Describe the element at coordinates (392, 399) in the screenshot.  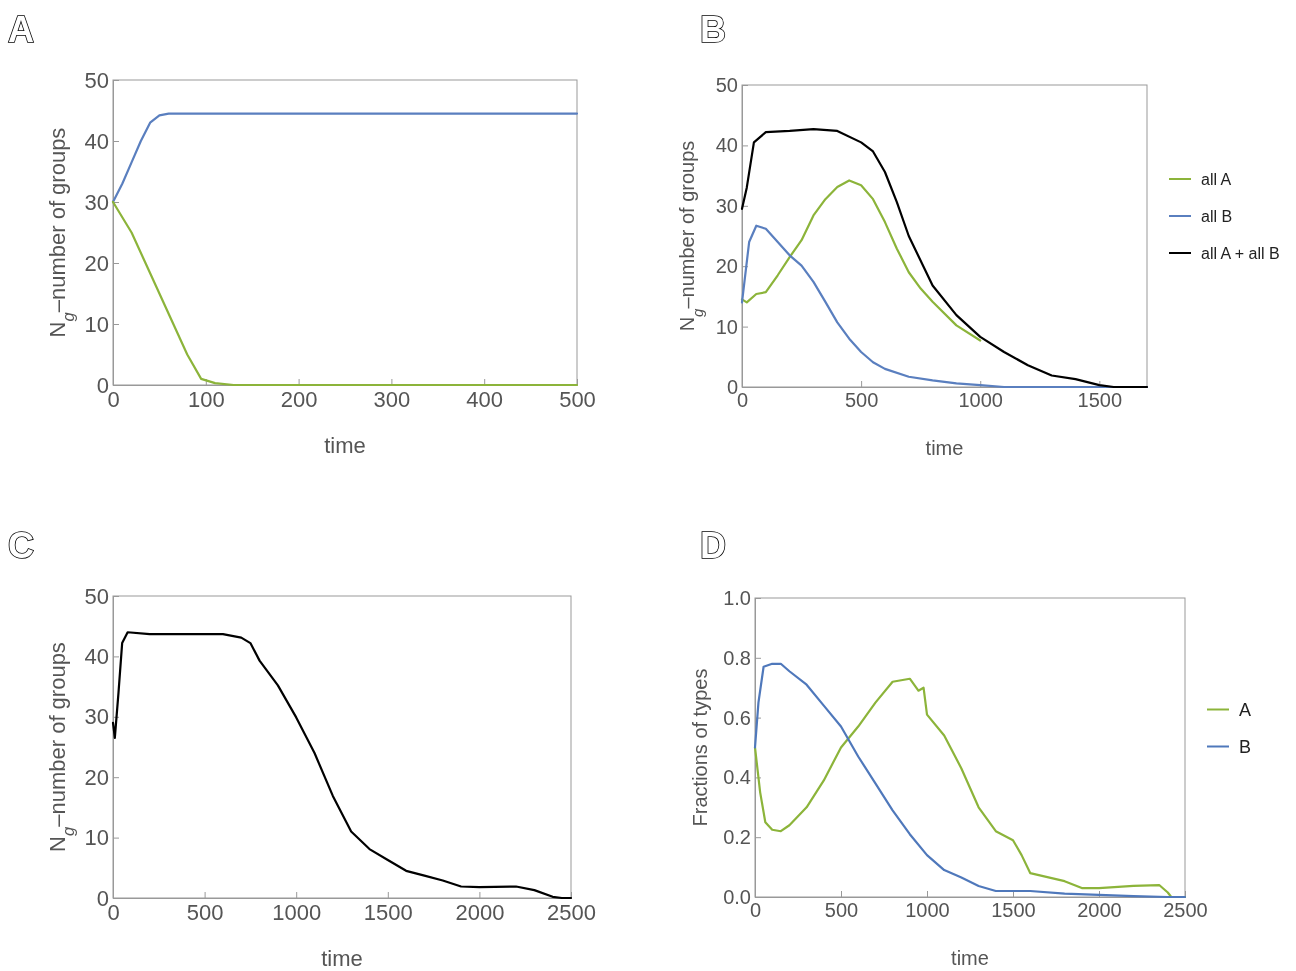
I see `x-tick-label: 300` at that location.